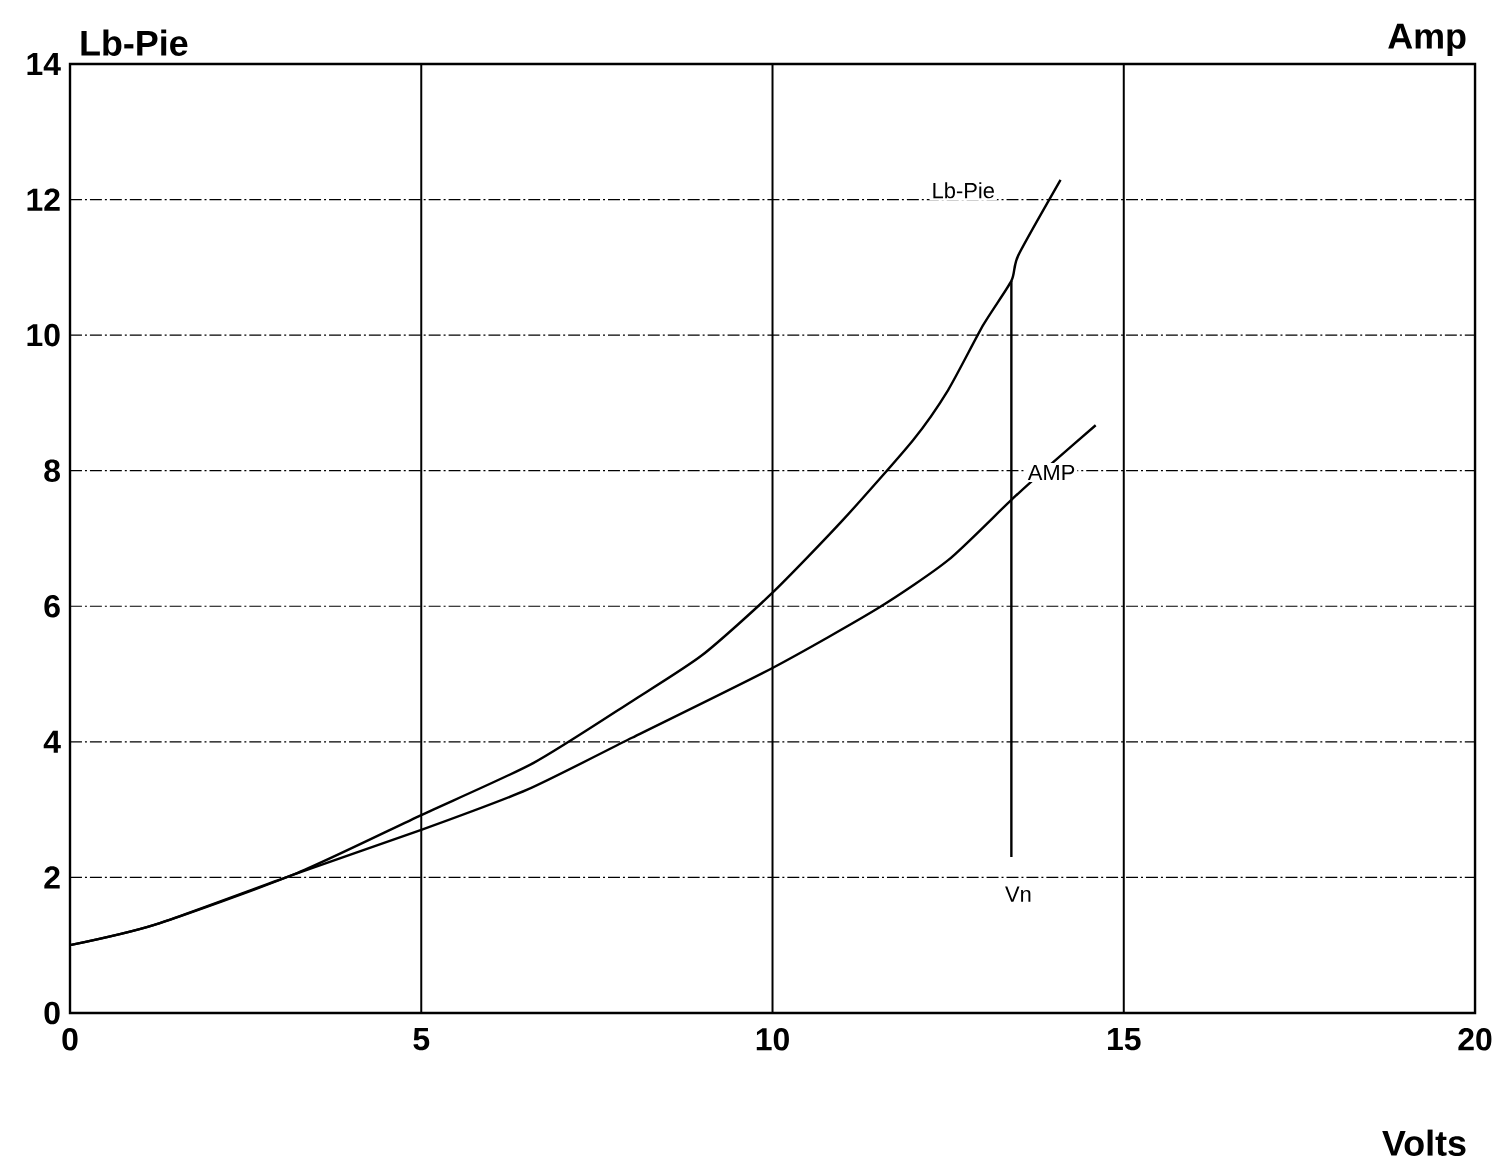  Describe the element at coordinates (772, 1039) in the screenshot. I see `x-tick-label: 10` at that location.